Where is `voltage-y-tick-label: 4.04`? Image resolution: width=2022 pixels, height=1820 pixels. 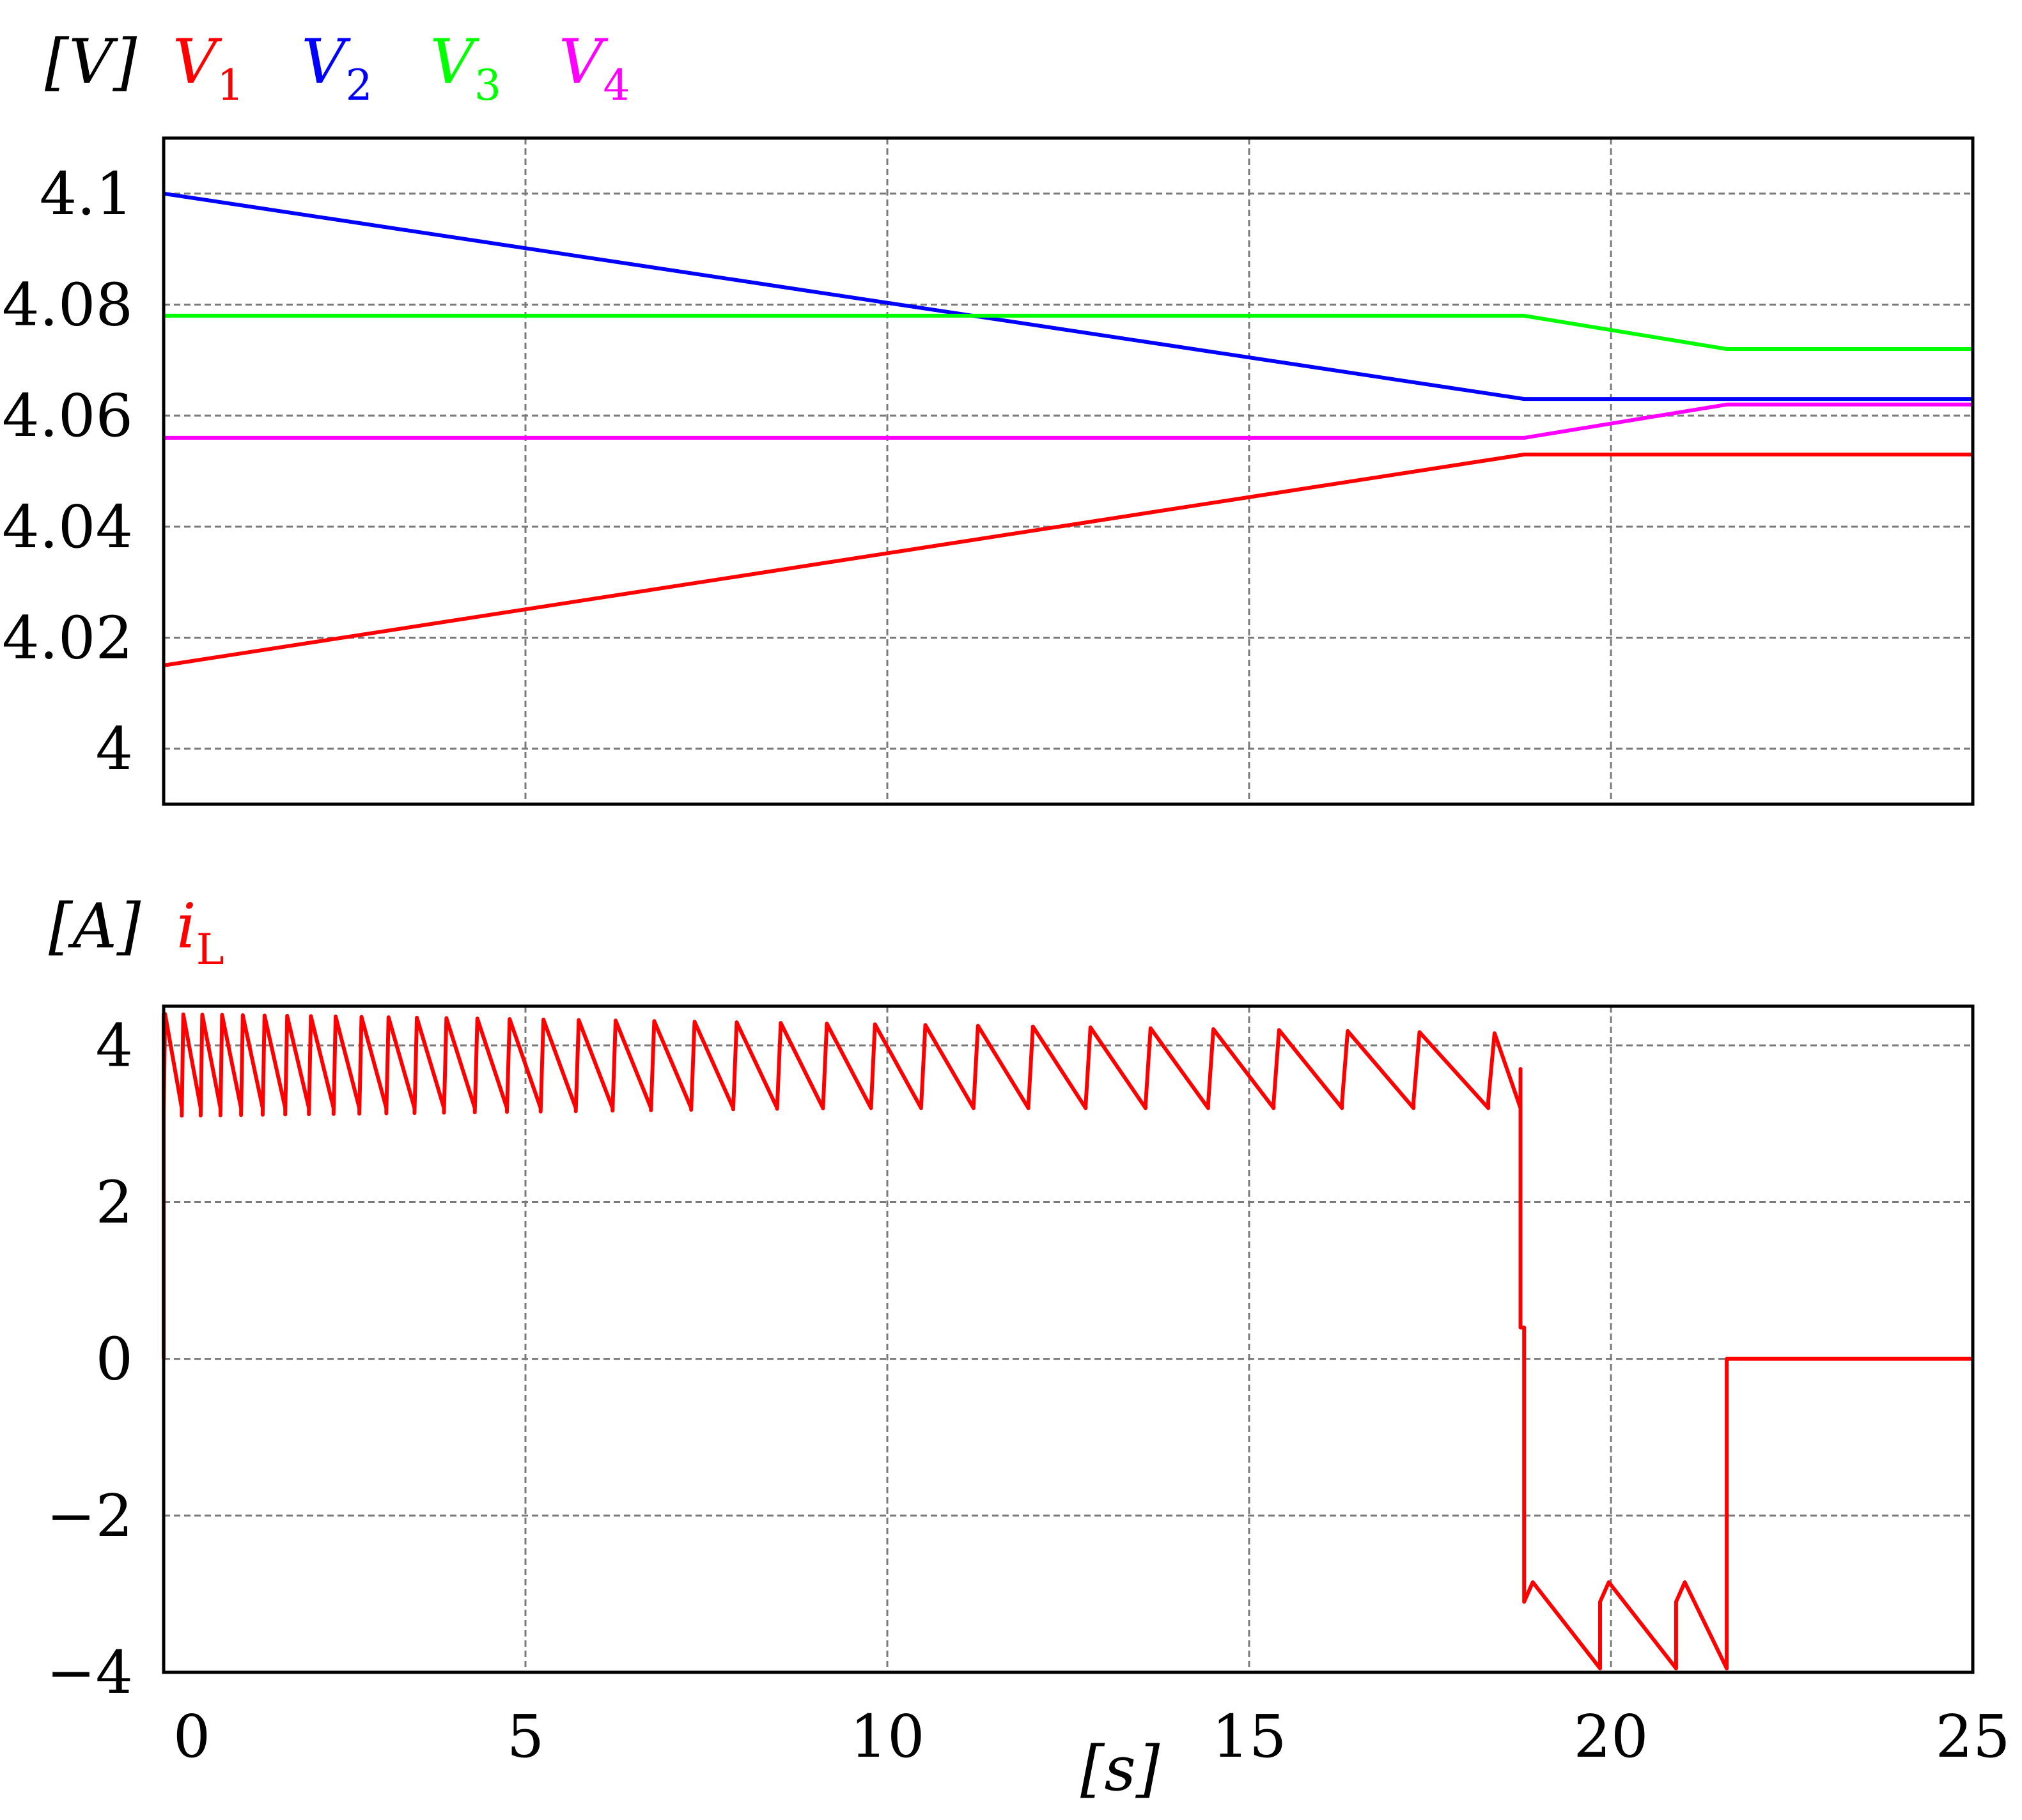
voltage-y-tick-label: 4.04 is located at coordinates (68, 527).